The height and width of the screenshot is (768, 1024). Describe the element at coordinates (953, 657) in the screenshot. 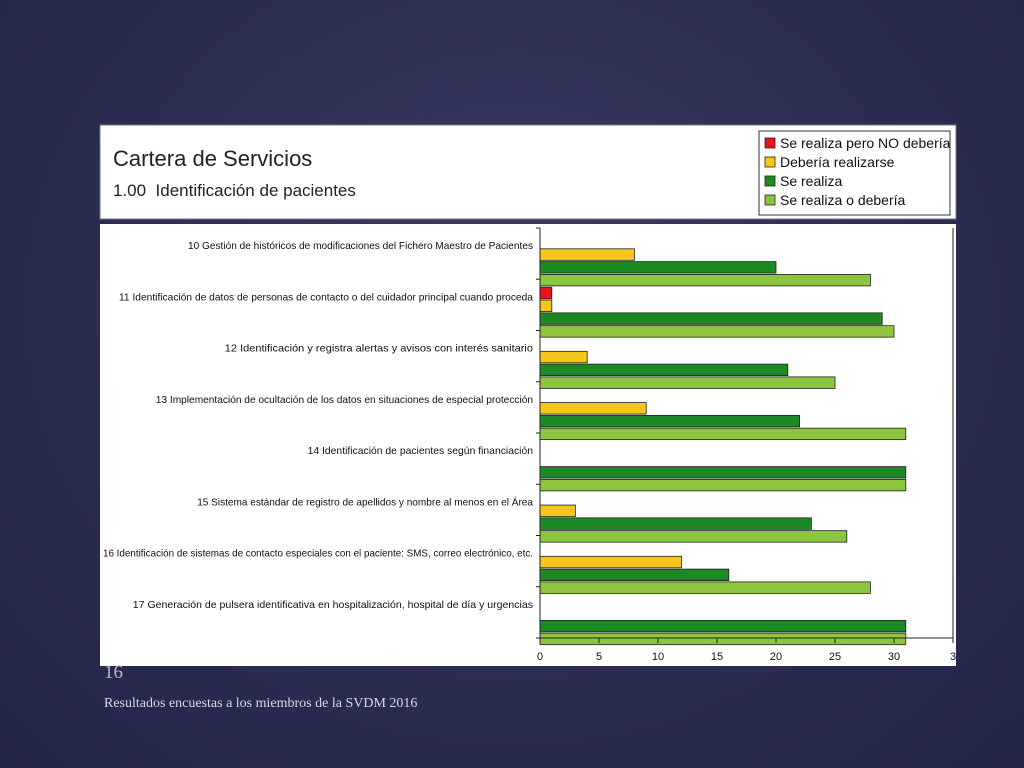

I see `x-tick-label: 3` at that location.